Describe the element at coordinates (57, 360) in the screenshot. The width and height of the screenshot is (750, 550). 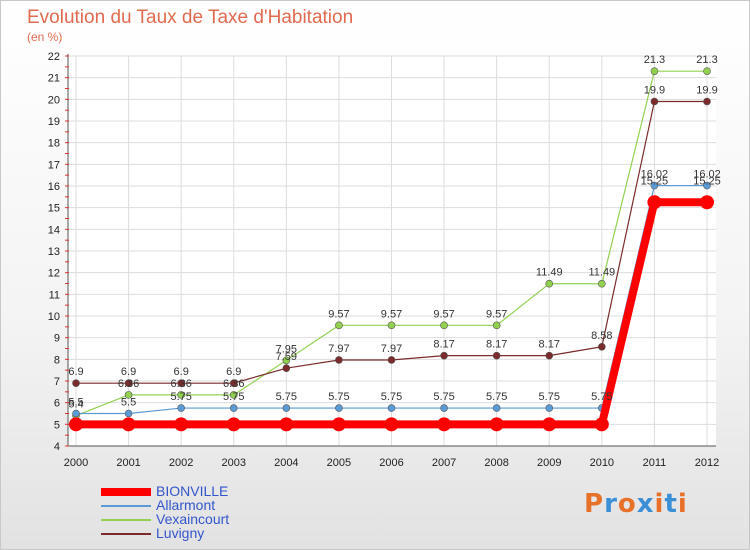
I see `y-tick-label: 8` at that location.